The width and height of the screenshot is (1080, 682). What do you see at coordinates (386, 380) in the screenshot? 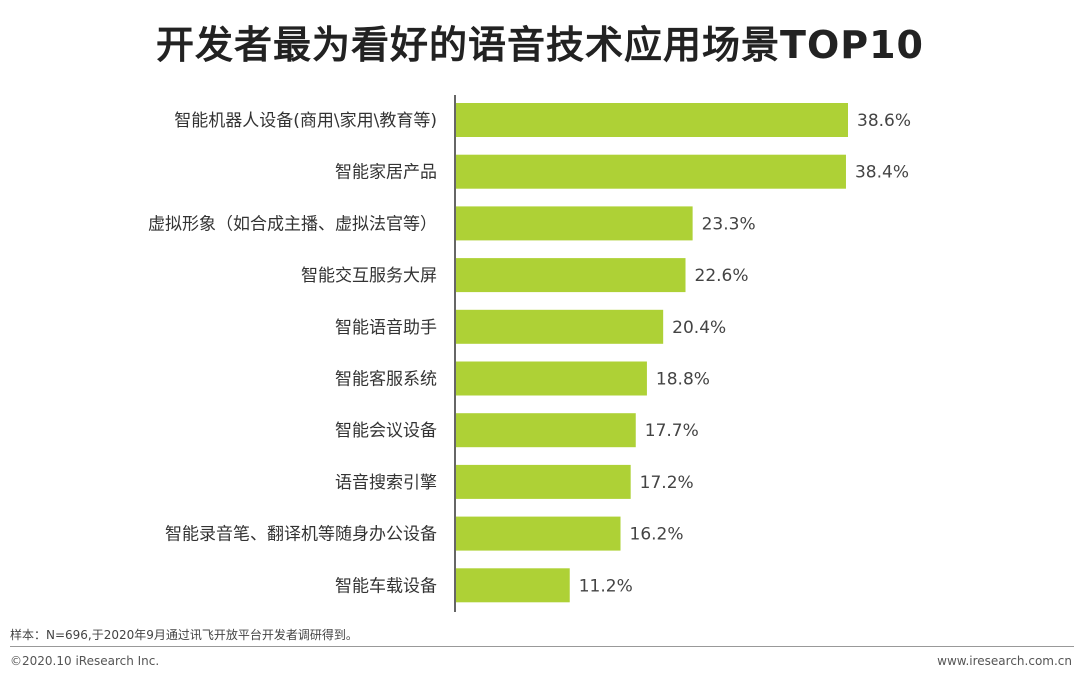
I see `category-label-5: 智能客服系统` at bounding box center [386, 380].